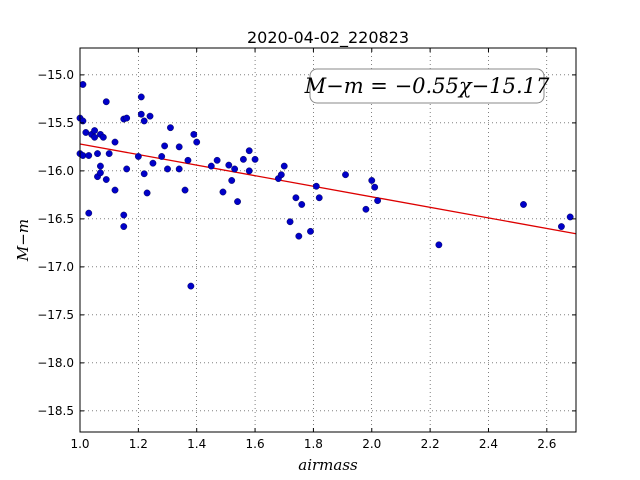 The width and height of the screenshot is (640, 480). Describe the element at coordinates (55, 267) in the screenshot. I see `y-tick-label: −17.0` at that location.